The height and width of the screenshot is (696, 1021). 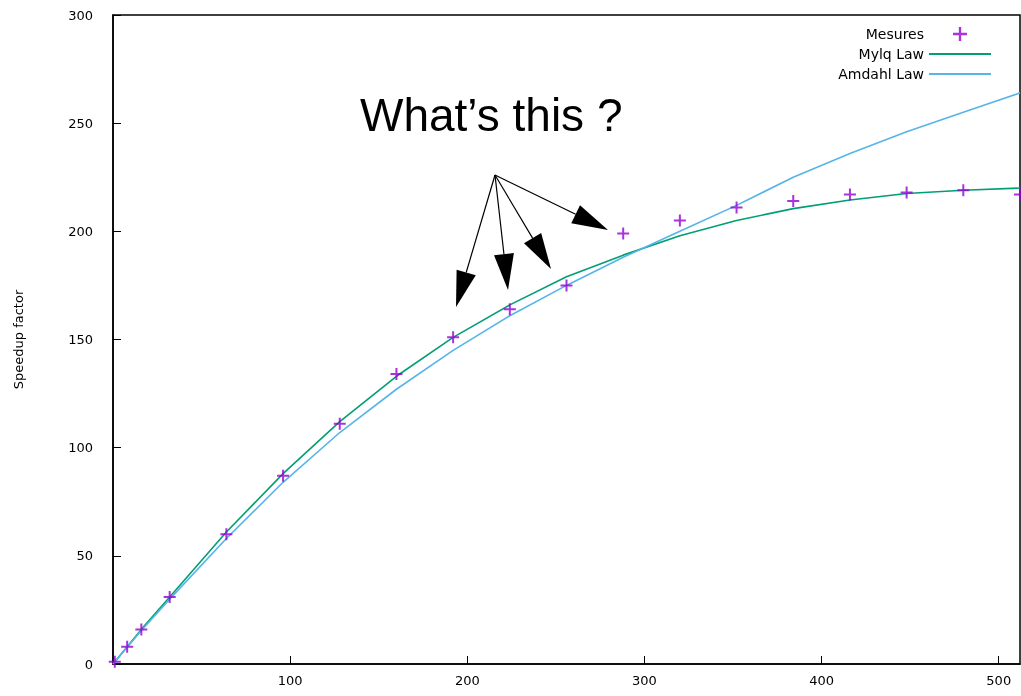 I want to click on y-tick-label: 50, so click(x=84, y=556).